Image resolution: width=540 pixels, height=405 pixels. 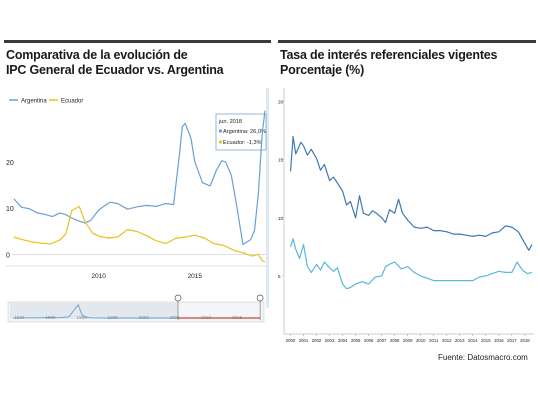 I want to click on navigator-tick-label: 1985, so click(x=50, y=317).